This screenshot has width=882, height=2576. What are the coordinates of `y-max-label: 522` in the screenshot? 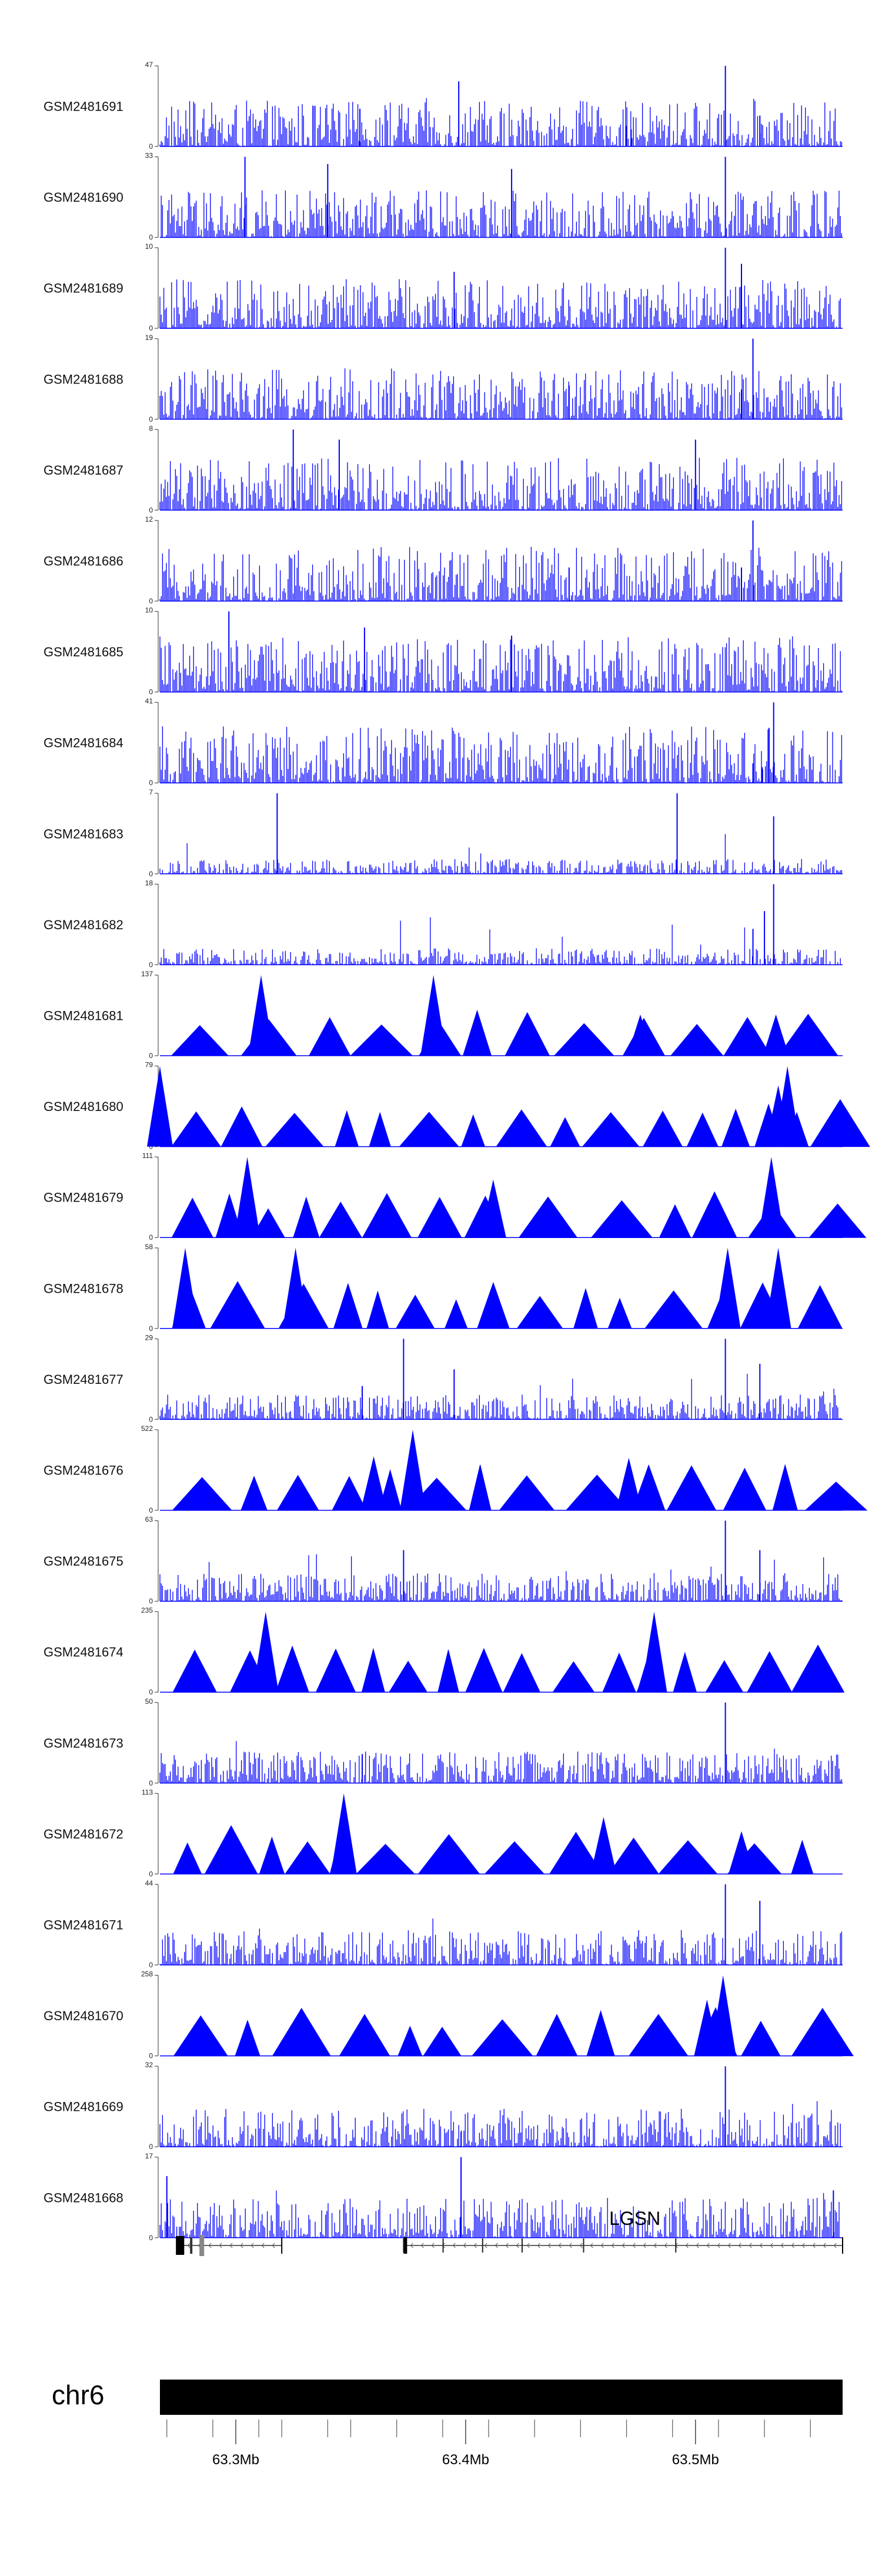 It's located at (147, 1428).